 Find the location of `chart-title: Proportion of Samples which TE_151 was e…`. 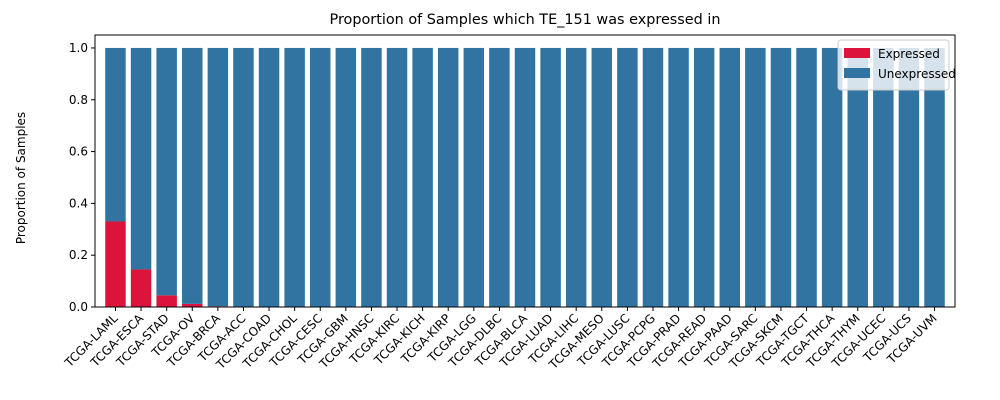

chart-title: Proportion of Samples which TE_151 was e… is located at coordinates (525, 20).